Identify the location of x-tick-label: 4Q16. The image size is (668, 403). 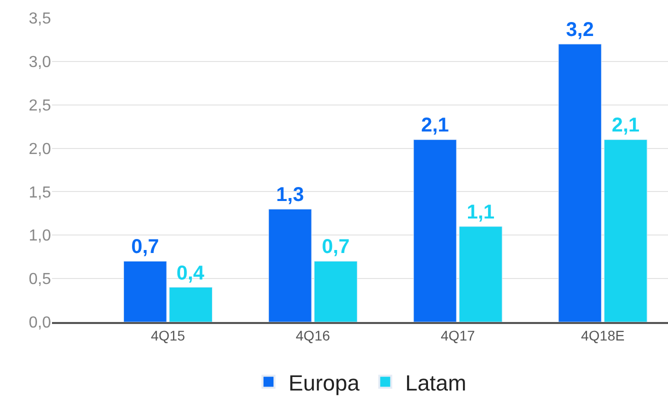
(313, 336).